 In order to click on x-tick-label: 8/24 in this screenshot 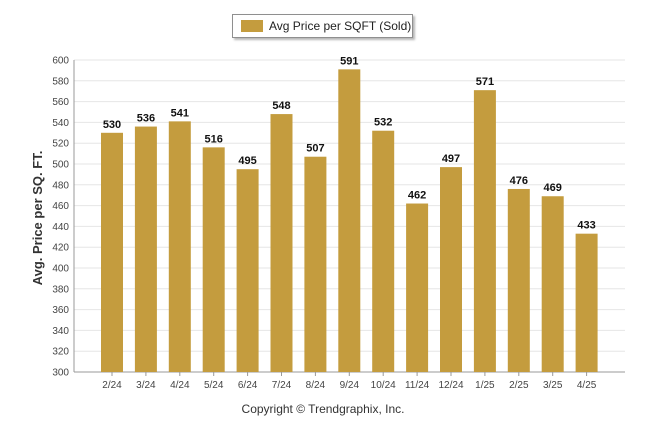, I will do `click(316, 385)`.